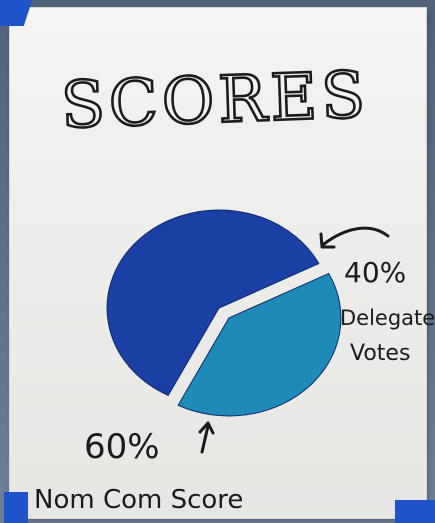 The width and height of the screenshot is (435, 523). I want to click on nomcom-label: Nom Com Score, so click(138, 500).